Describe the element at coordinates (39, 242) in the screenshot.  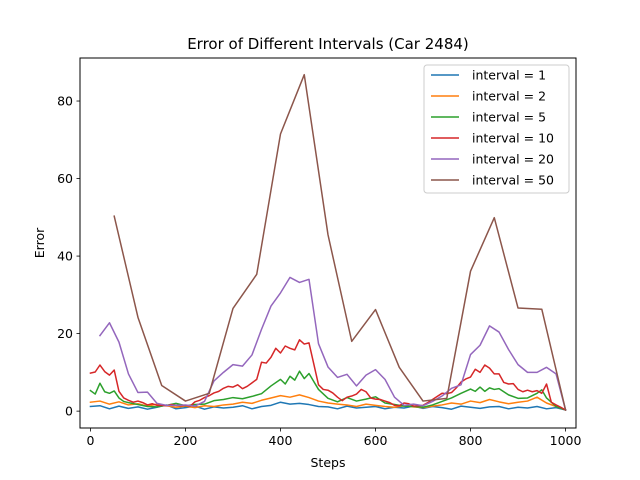
I see `y-axis-label: Error` at that location.